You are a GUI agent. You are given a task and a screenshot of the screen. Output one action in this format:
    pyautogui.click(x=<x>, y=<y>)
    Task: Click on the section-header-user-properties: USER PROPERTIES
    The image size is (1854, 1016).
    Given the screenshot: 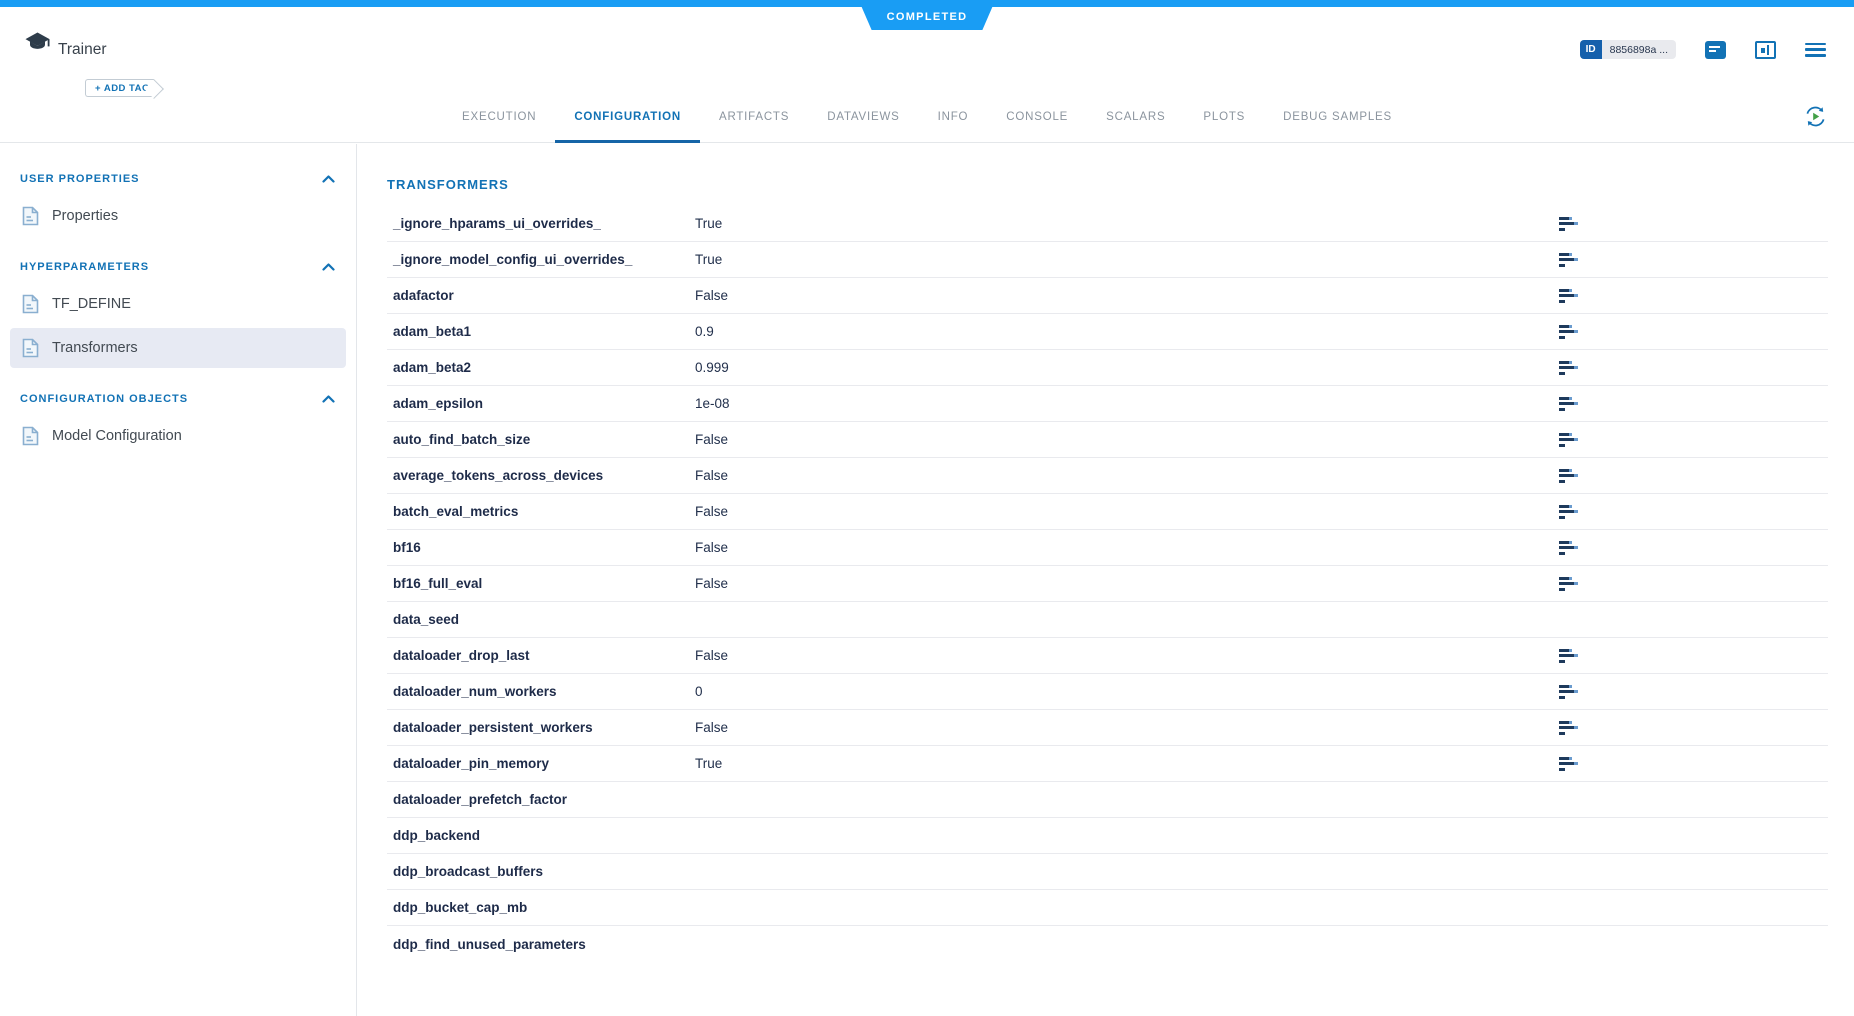 What is the action you would take?
    pyautogui.click(x=178, y=179)
    